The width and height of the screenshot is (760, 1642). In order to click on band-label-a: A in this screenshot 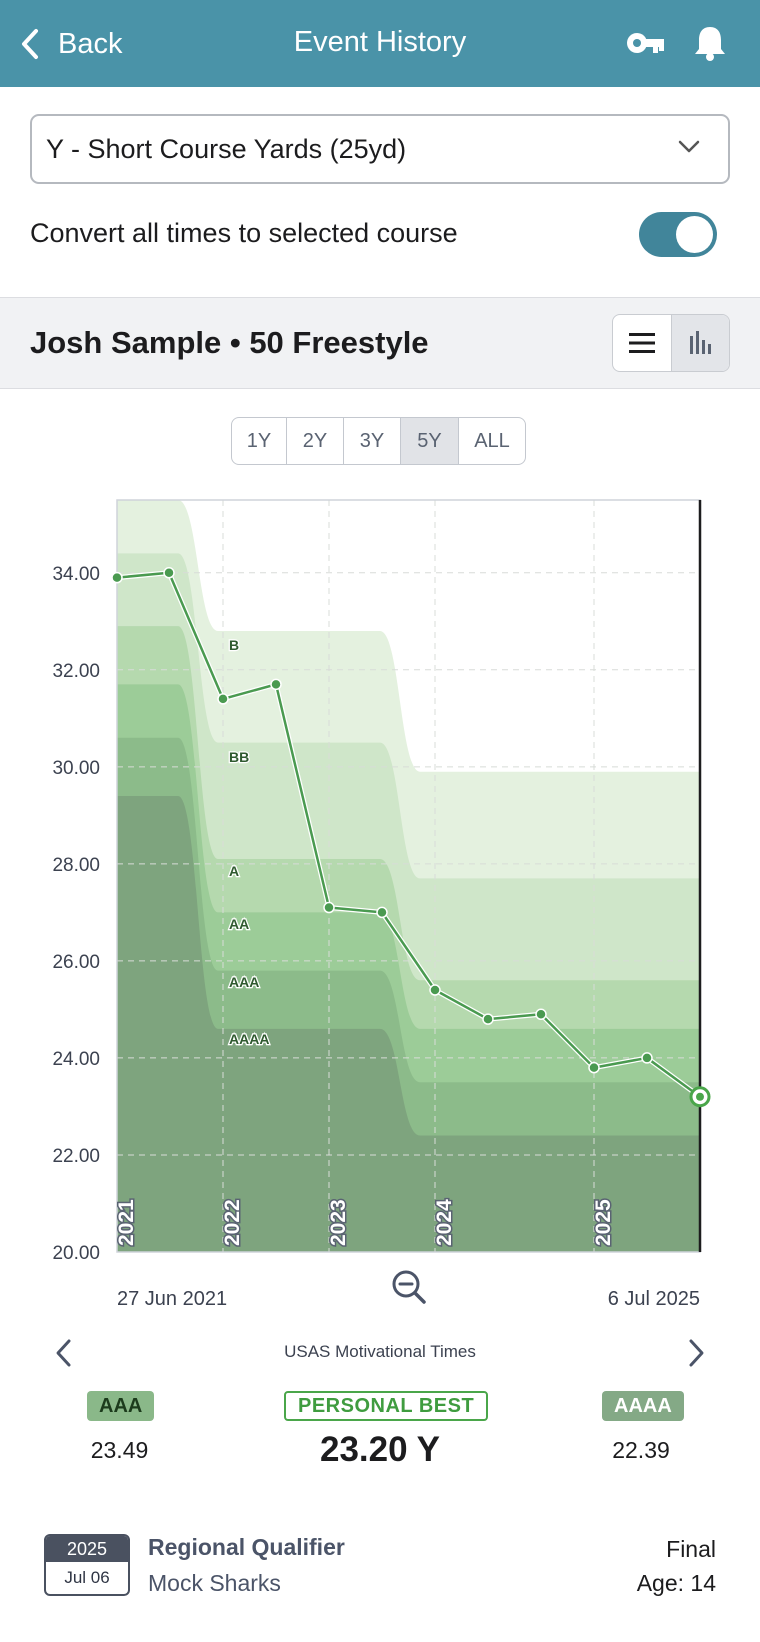, I will do `click(234, 871)`.